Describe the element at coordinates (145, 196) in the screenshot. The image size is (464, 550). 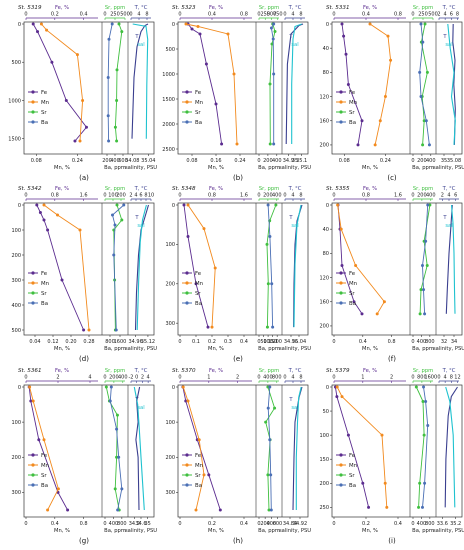
I see `tick-label: 8` at that location.